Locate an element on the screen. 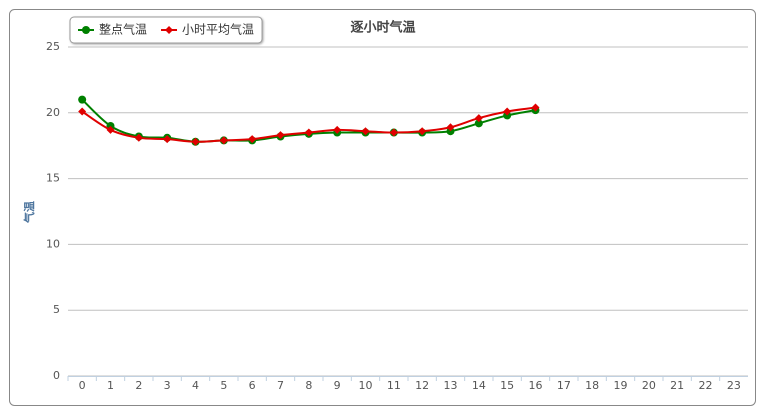  y-tick-label: 25 is located at coordinates (53, 46).